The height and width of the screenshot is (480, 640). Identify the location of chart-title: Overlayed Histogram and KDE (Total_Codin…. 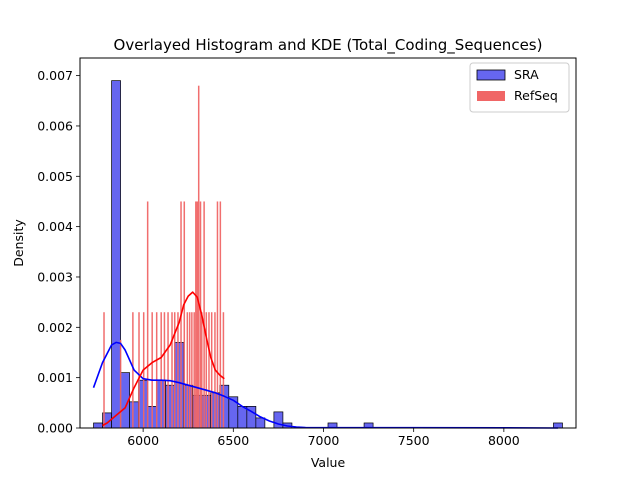
(328, 45).